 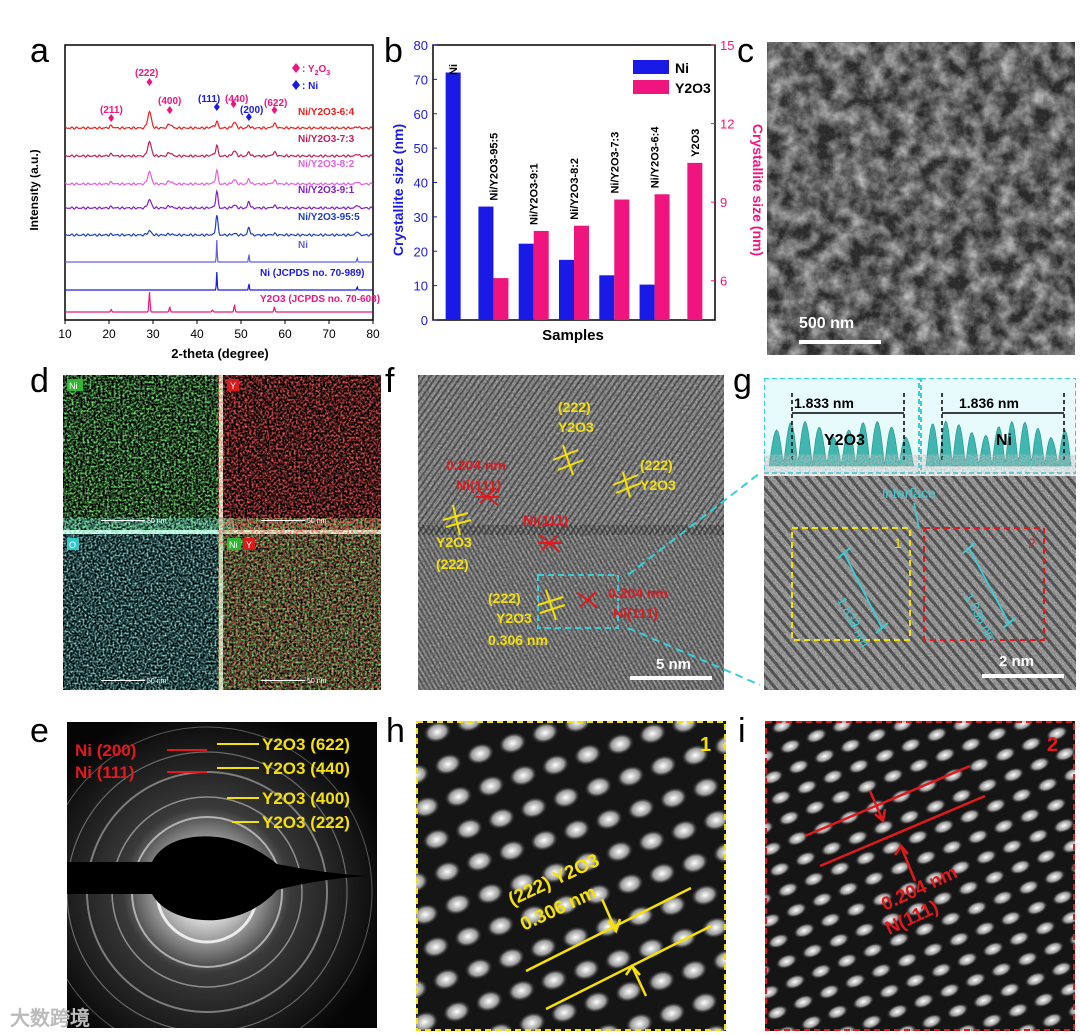 What do you see at coordinates (249, 545) in the screenshot?
I see `eds-overlay-y-label: Y` at bounding box center [249, 545].